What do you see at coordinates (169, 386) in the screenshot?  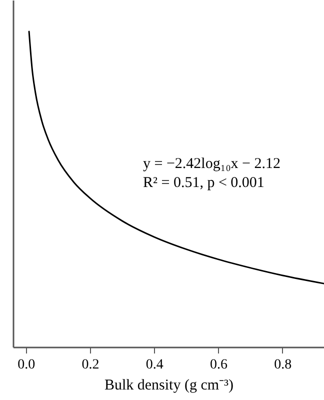 I see `x-axis-title: Bulk density (g cm⁻³)` at bounding box center [169, 386].